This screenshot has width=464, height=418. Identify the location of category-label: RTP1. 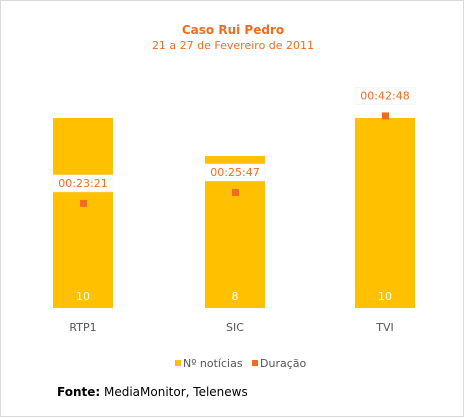
(82, 327).